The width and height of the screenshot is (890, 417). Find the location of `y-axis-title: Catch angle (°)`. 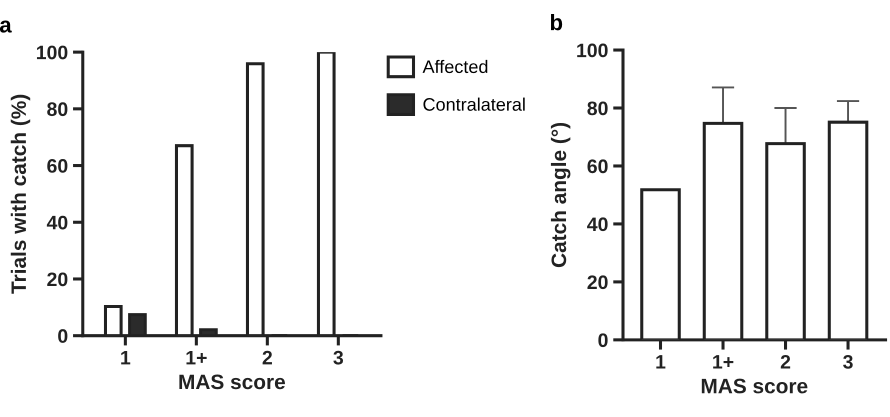

y-axis-title: Catch angle (°) is located at coordinates (560, 195).